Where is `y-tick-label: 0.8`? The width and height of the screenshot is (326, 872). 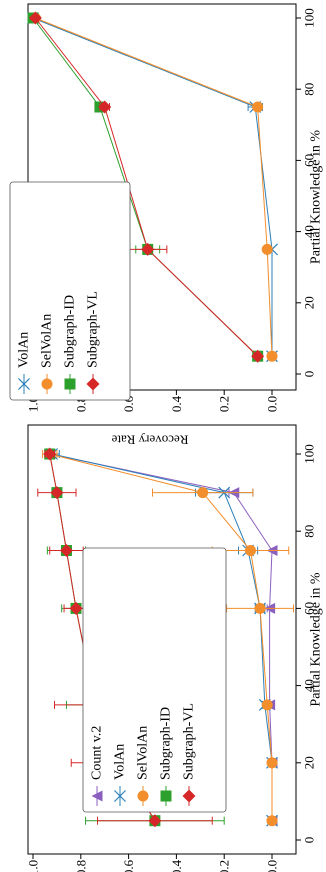
y-tick-label: 0.8 is located at coordinates (80, 866).